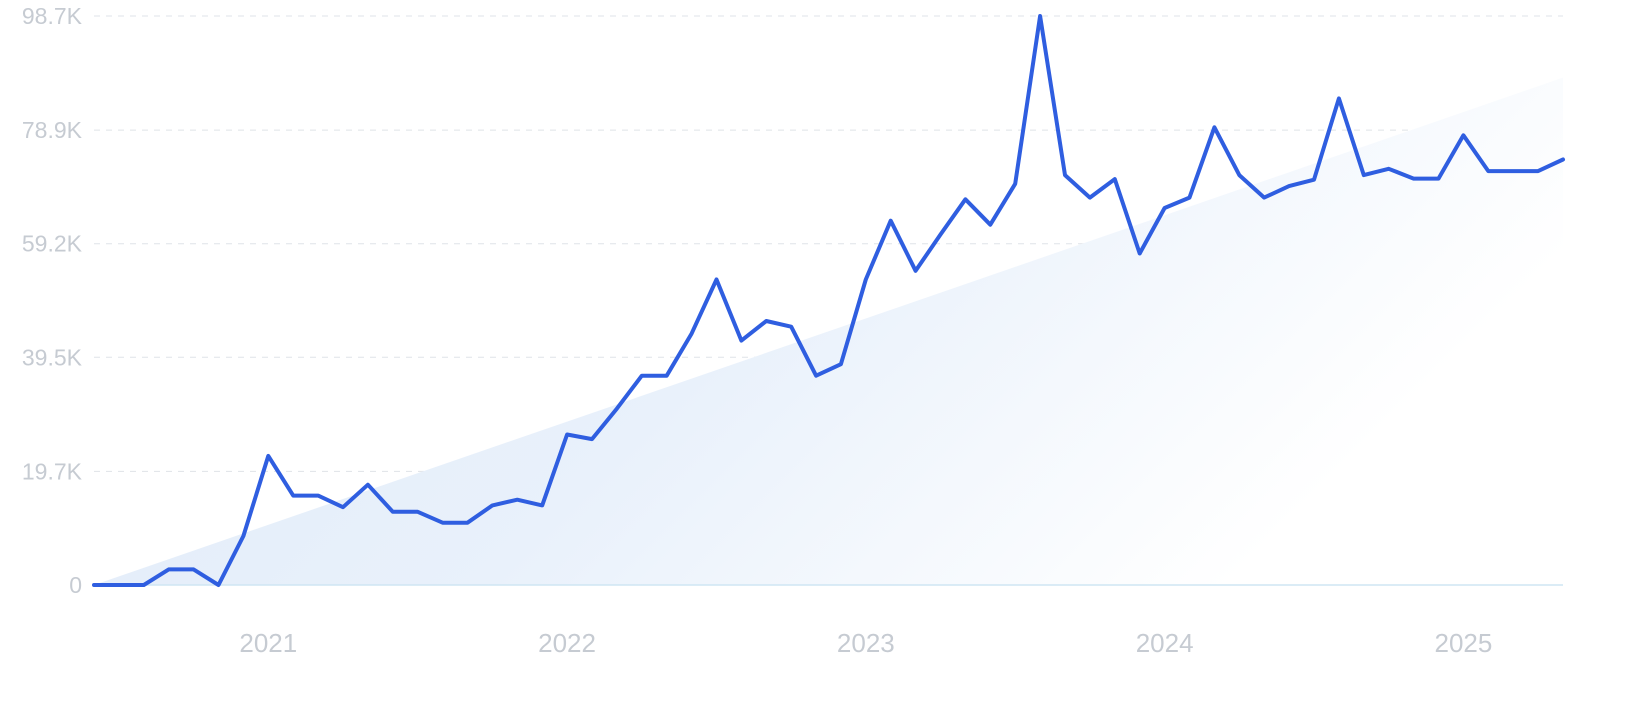 The image size is (1629, 705). What do you see at coordinates (52, 357) in the screenshot?
I see `y-tick-label: 39.5K` at bounding box center [52, 357].